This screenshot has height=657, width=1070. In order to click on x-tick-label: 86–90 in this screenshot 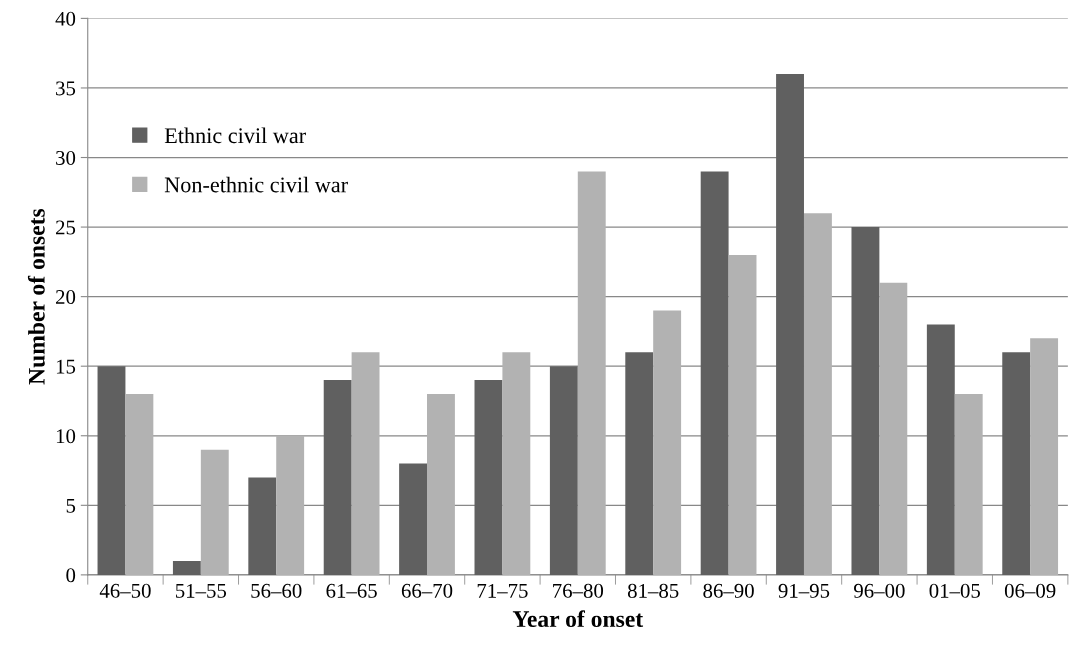, I will do `click(728, 590)`.